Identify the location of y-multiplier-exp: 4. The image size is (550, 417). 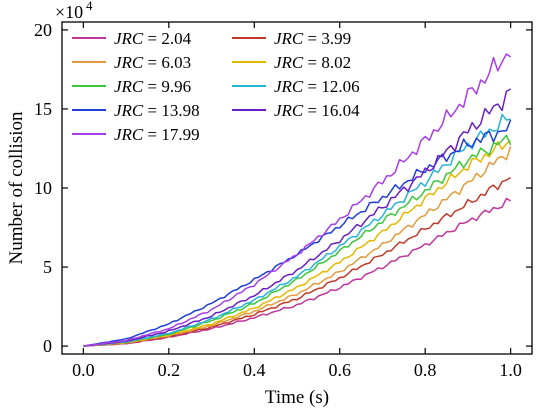
(89, 6).